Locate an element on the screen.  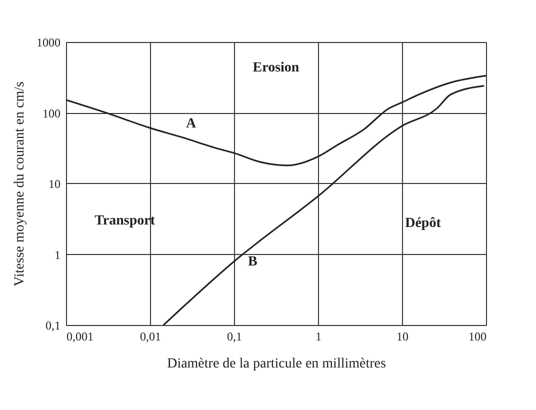
x-tick-label: 0,01 is located at coordinates (150, 337).